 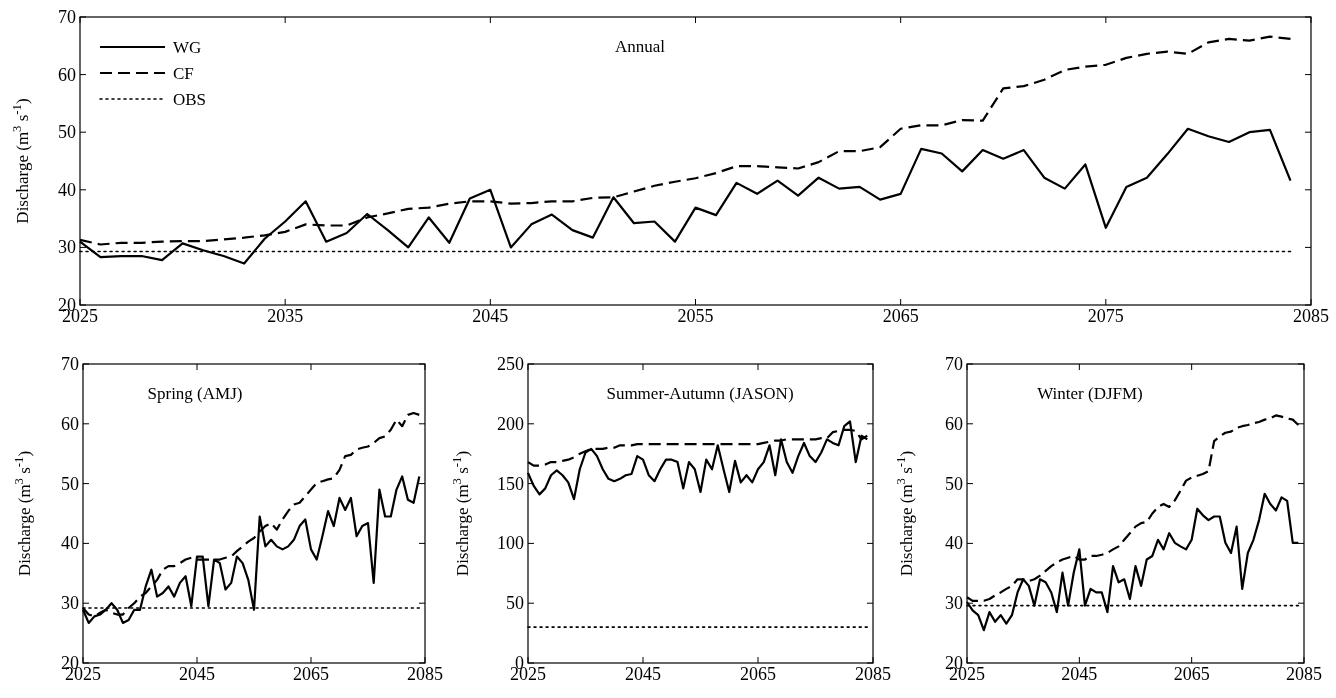 What do you see at coordinates (187, 47) in the screenshot?
I see `legend-label: WG` at bounding box center [187, 47].